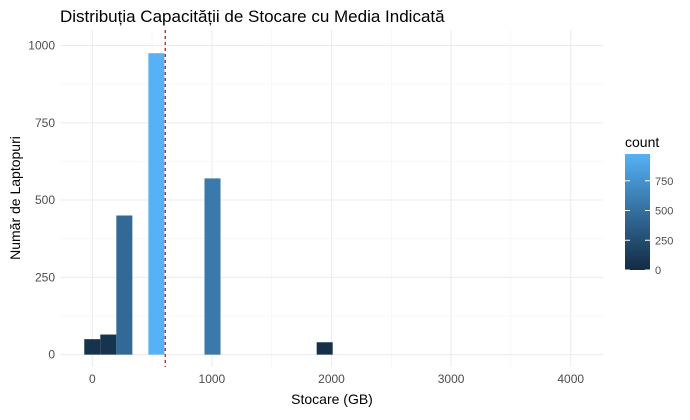  I want to click on legend-title: count, so click(642, 142).